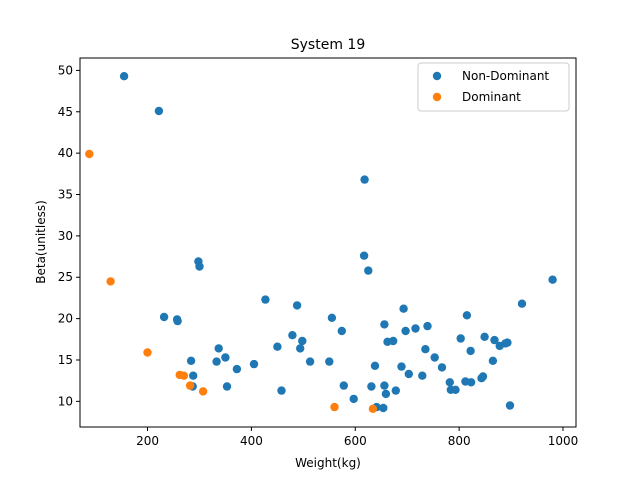  I want to click on x-tick-label: 600, so click(355, 441).